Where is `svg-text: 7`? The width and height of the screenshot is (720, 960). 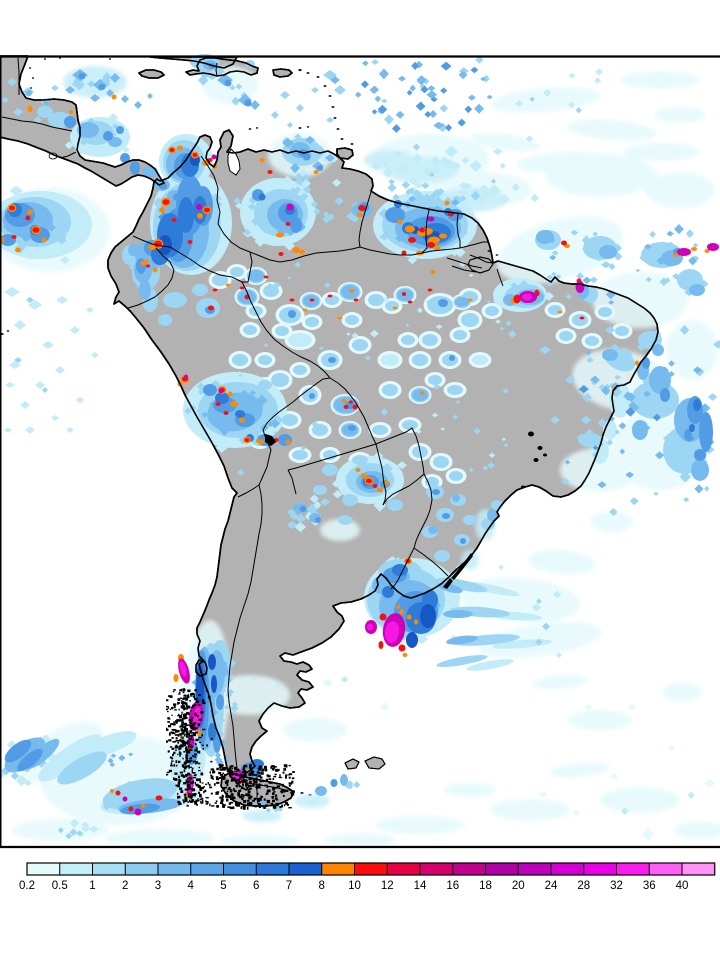 svg-text: 7 is located at coordinates (289, 886).